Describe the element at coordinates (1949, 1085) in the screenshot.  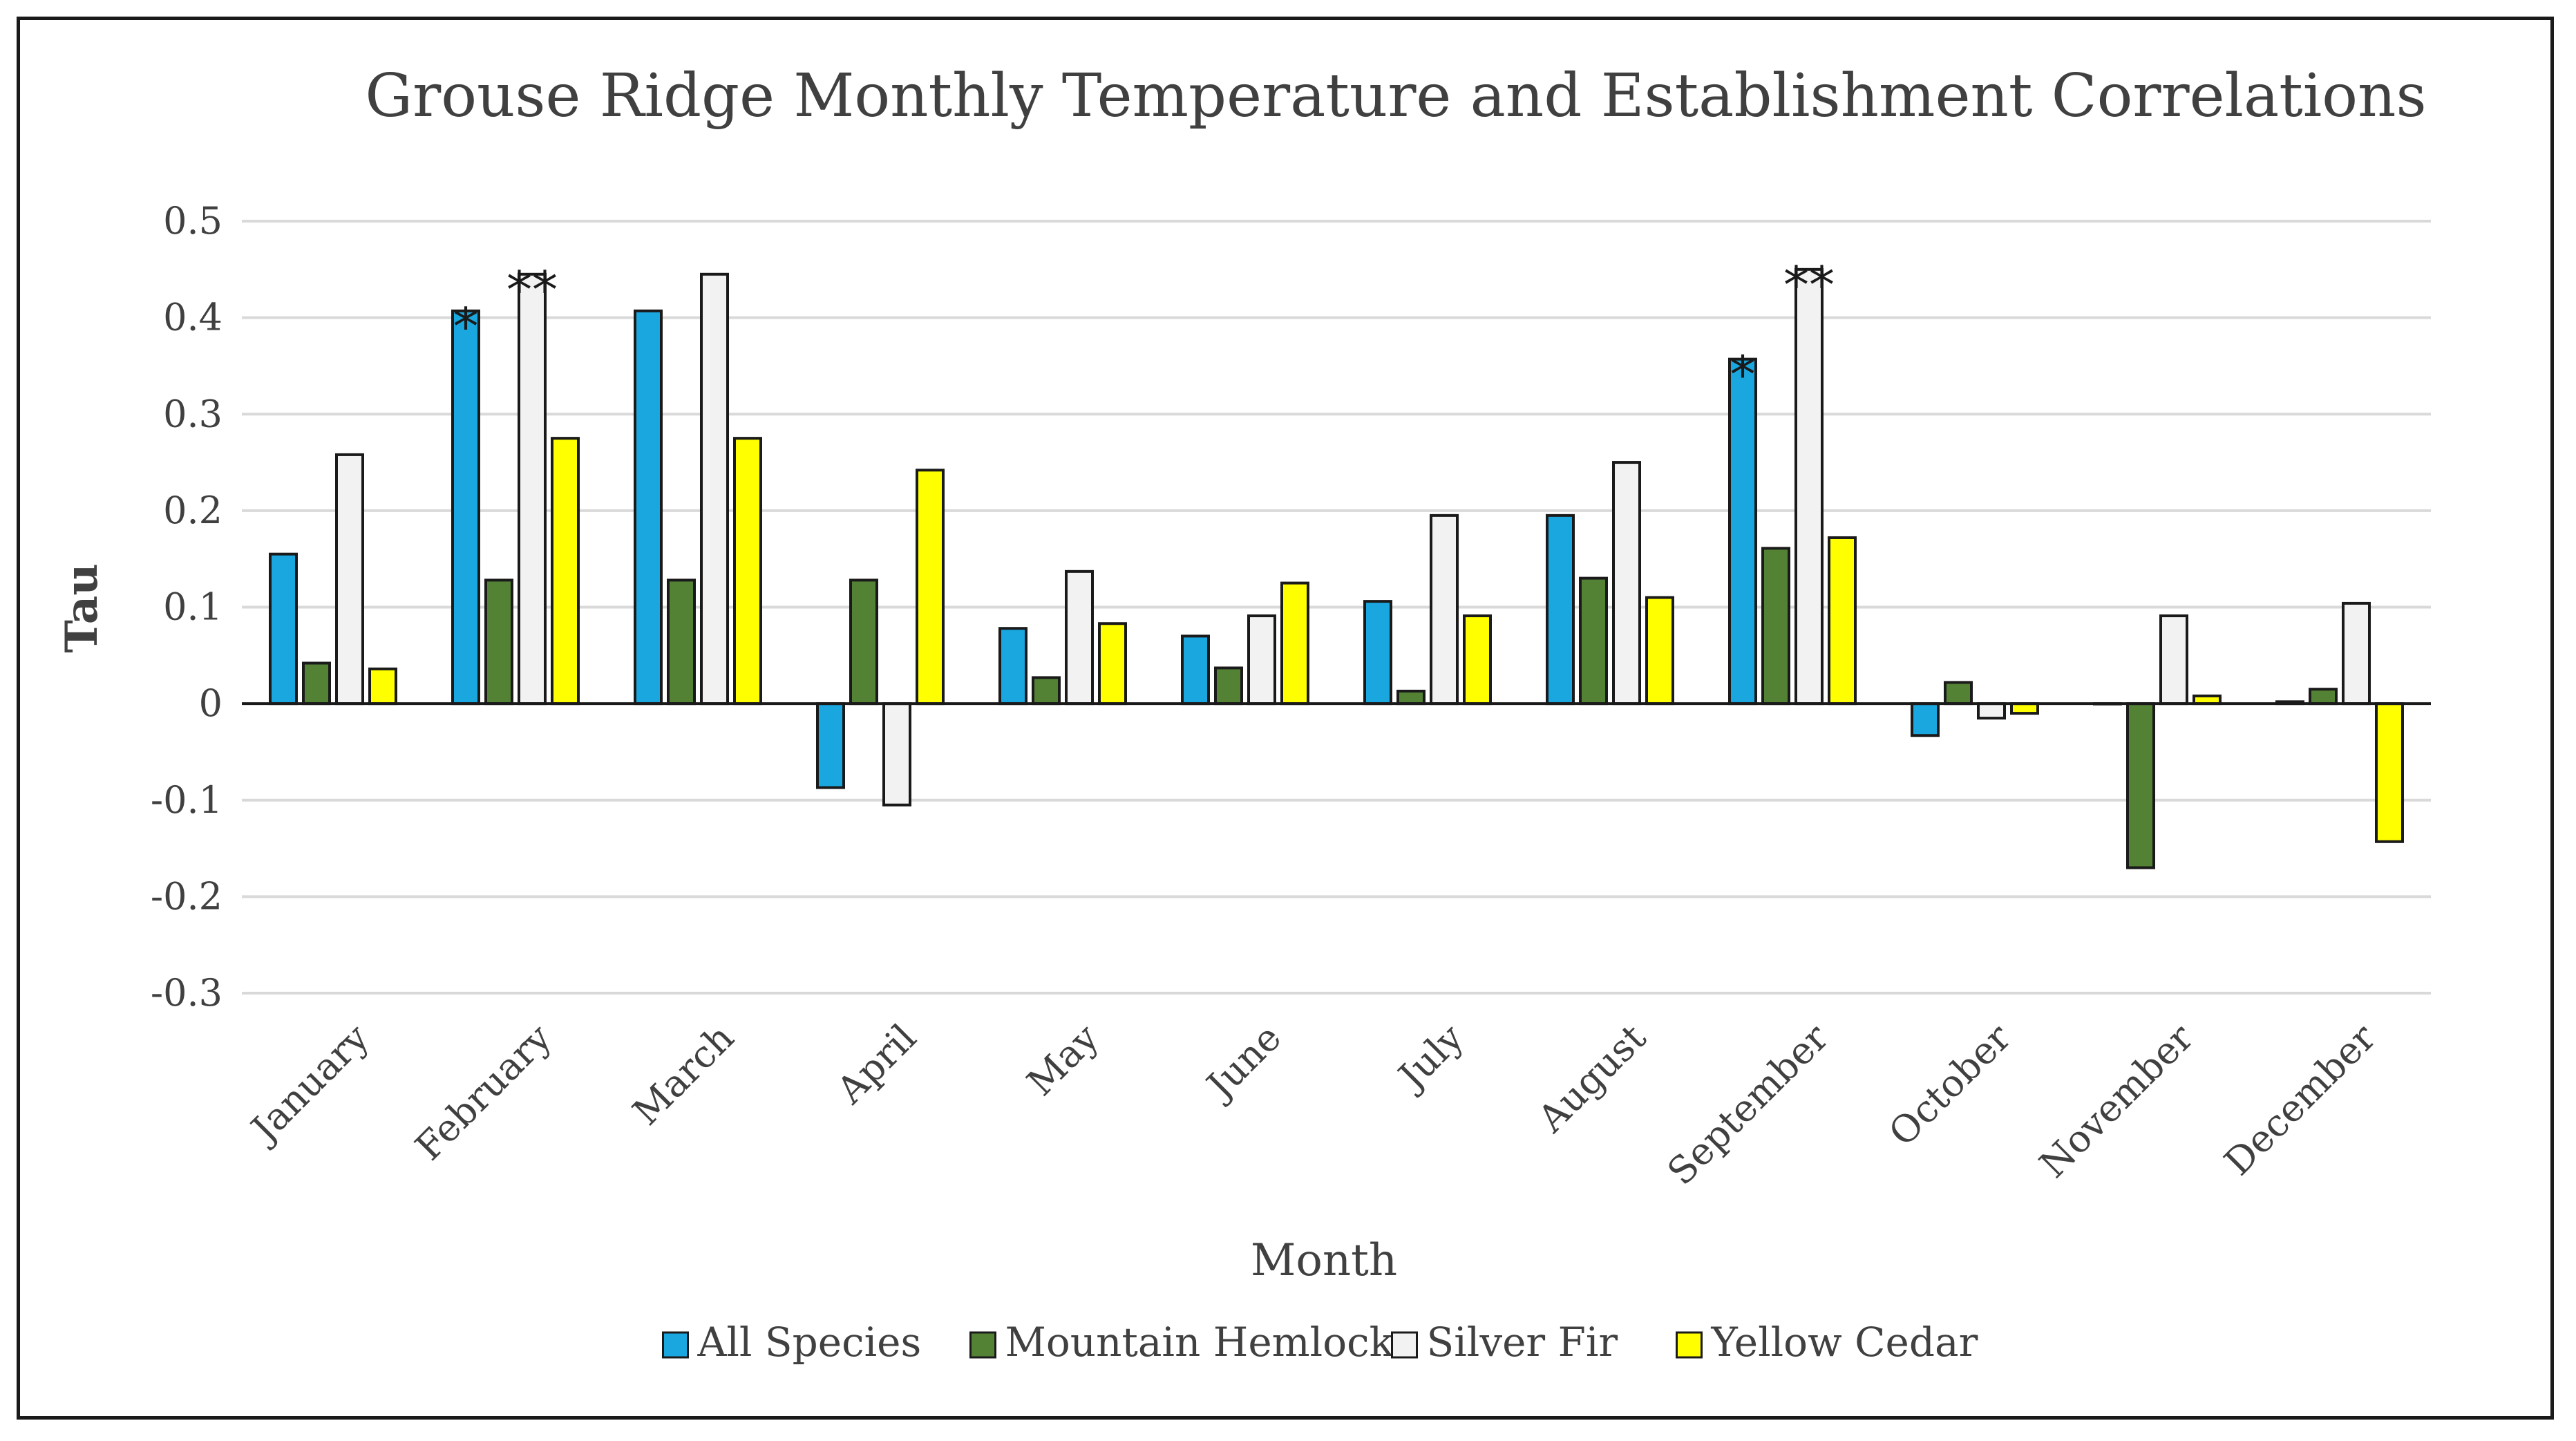
I see `x-tick-label: October` at that location.